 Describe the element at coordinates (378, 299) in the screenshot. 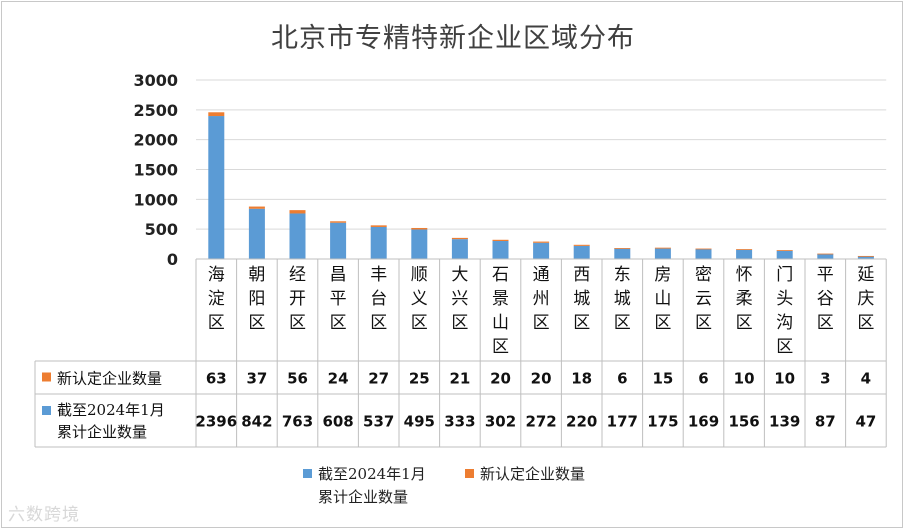

I see `category-label: 丰台区` at that location.